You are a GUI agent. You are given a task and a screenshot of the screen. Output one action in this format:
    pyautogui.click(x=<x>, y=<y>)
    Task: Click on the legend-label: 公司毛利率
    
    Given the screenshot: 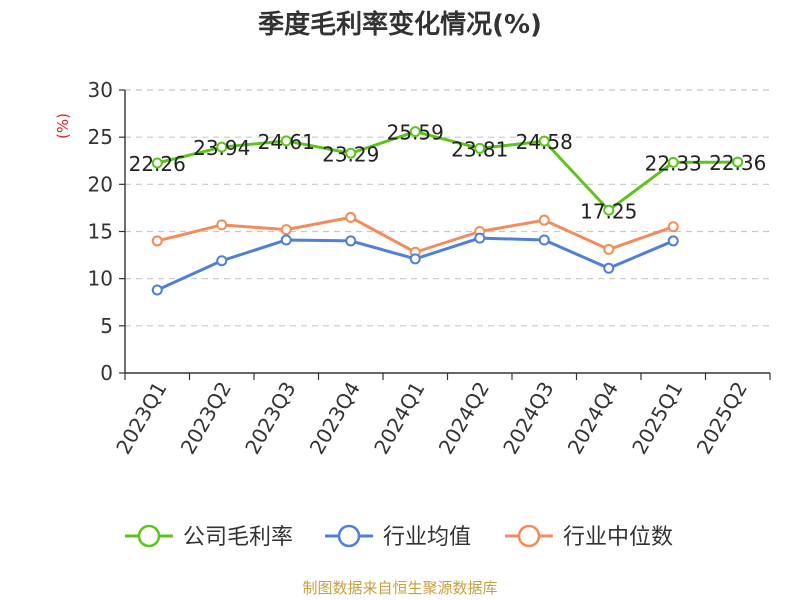 What is the action you would take?
    pyautogui.click(x=238, y=537)
    